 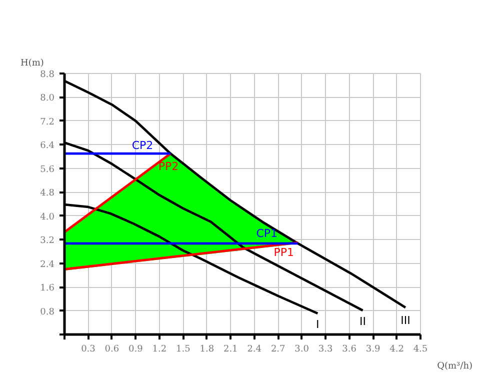 What do you see at coordinates (112, 349) in the screenshot?
I see `x-tick-label: 0.6` at bounding box center [112, 349].